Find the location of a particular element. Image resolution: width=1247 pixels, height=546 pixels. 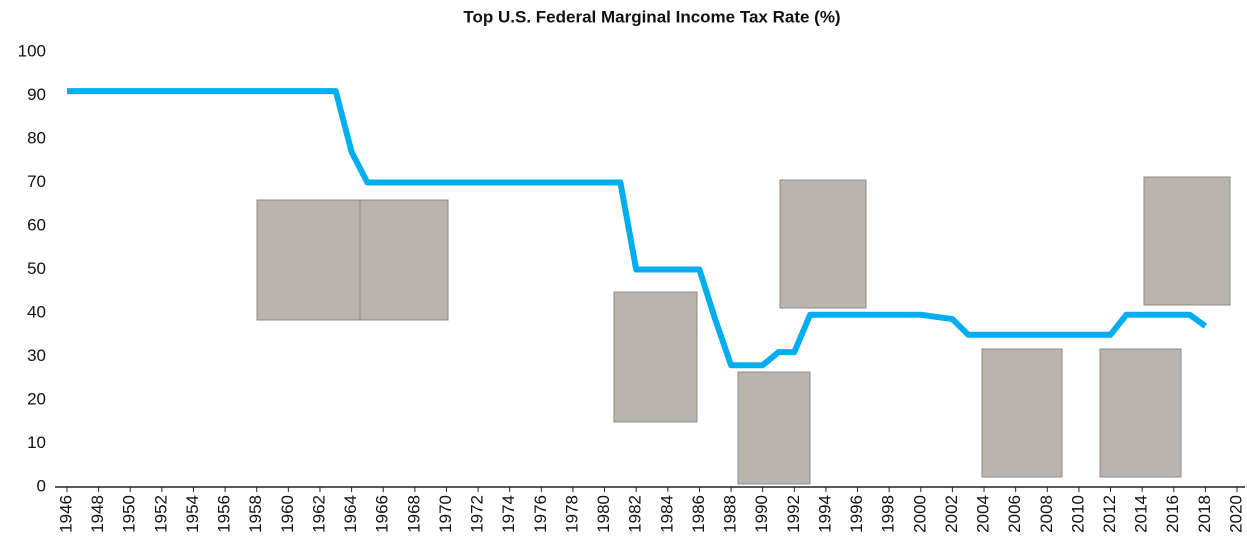

x-tick-label: 1958 is located at coordinates (255, 514).